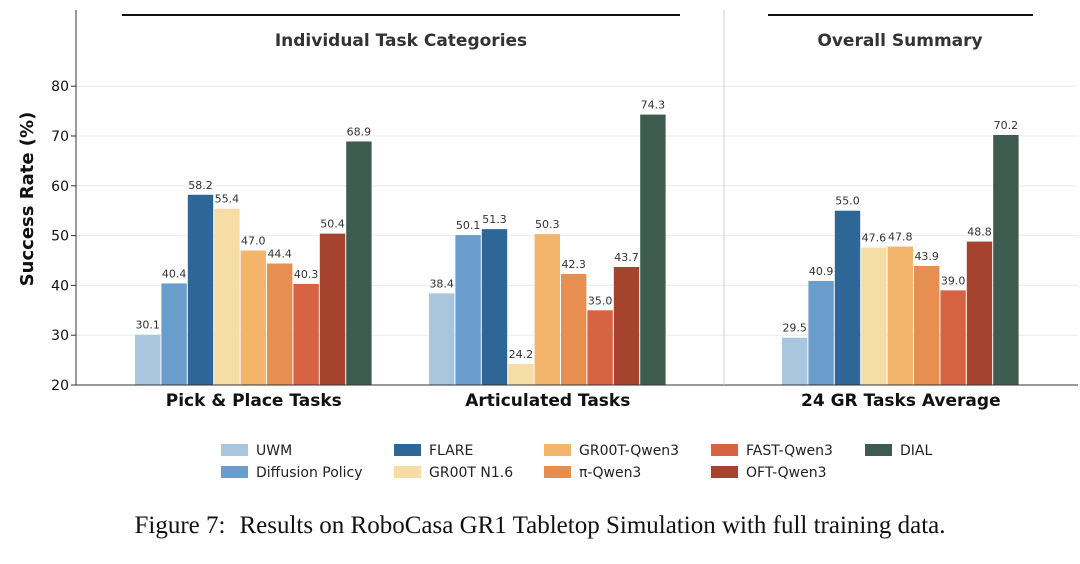  I want to click on bar-value-label: 47.6, so click(874, 238).